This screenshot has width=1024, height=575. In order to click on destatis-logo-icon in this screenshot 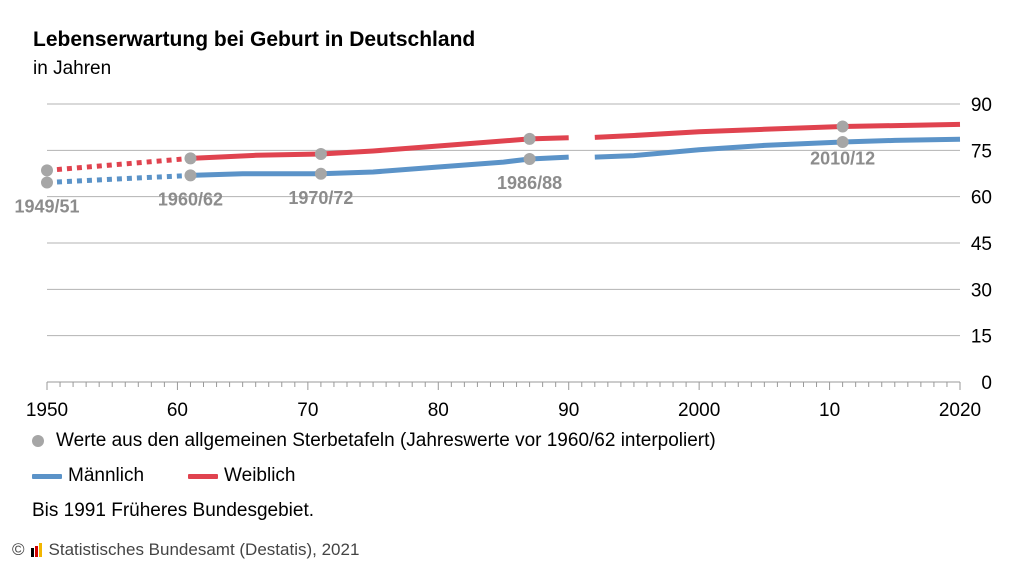, I will do `click(36, 550)`.